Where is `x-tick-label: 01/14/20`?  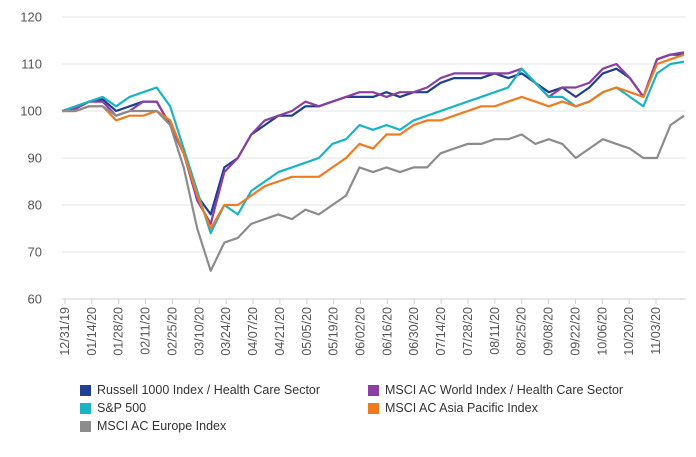
x-tick-label: 01/14/20 is located at coordinates (92, 331).